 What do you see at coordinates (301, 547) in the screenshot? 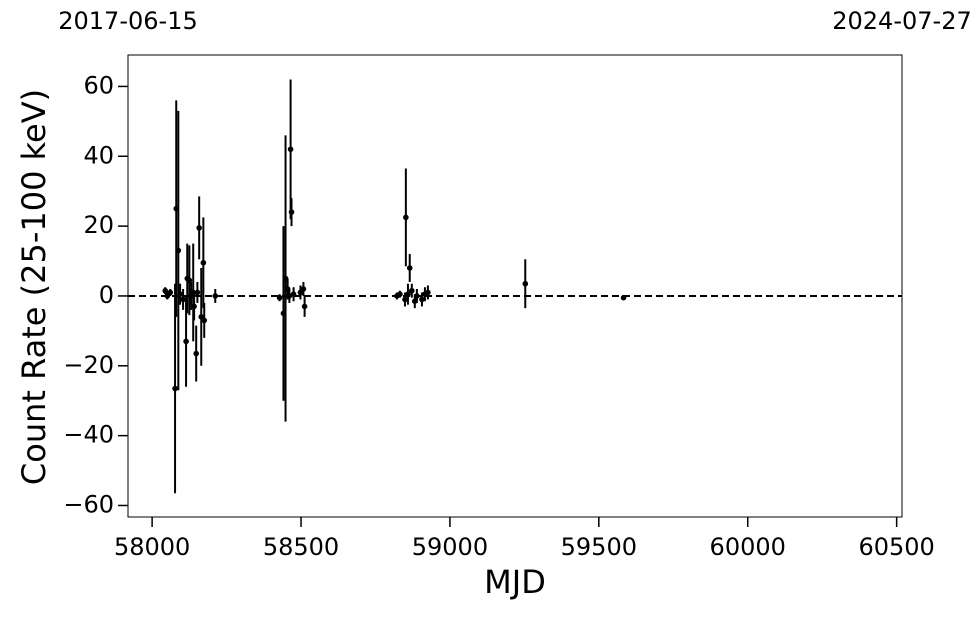
I see `x-tick-label: 58500` at bounding box center [301, 547].